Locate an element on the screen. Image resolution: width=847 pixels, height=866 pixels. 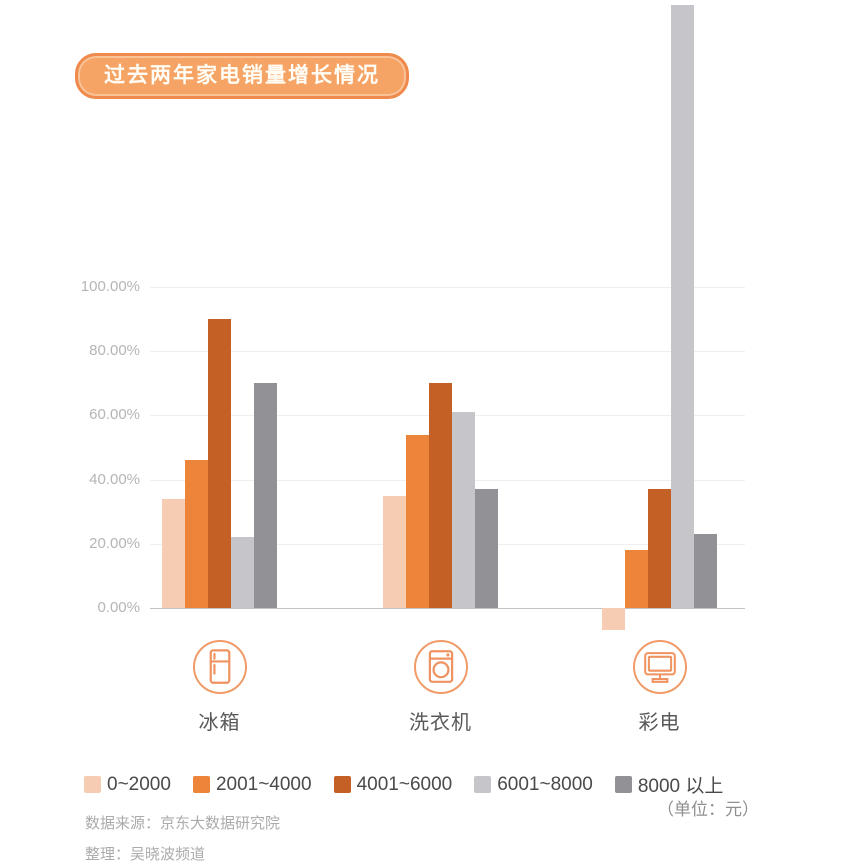
category-label: 冰箱 is located at coordinates (219, 723).